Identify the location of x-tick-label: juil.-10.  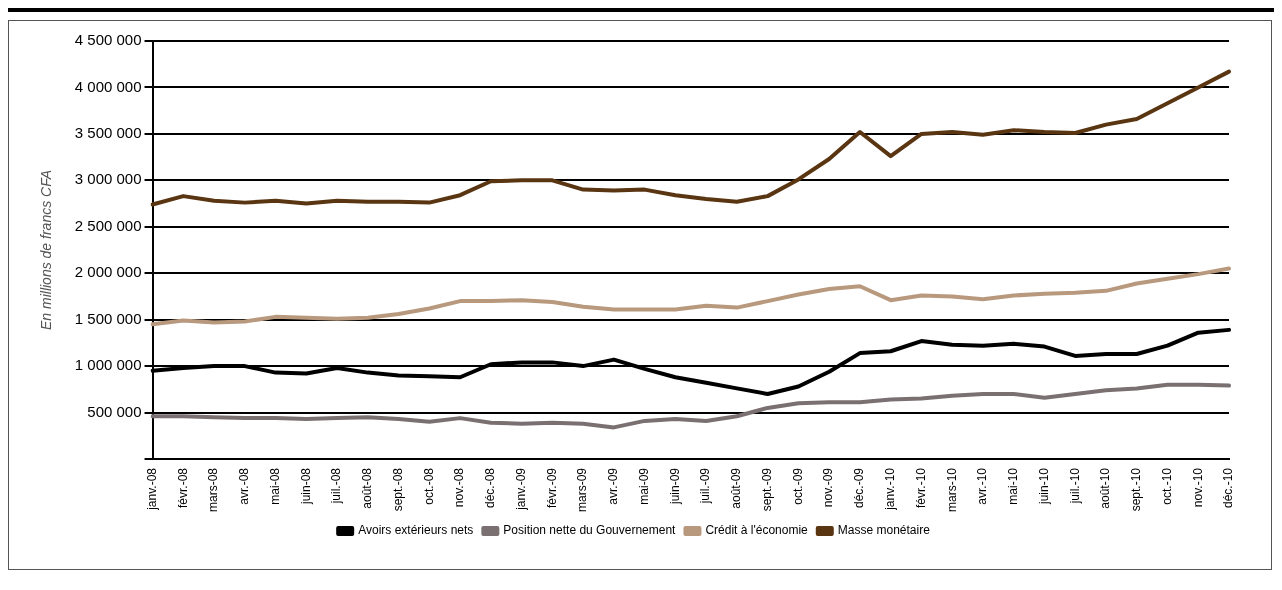
(1074, 486).